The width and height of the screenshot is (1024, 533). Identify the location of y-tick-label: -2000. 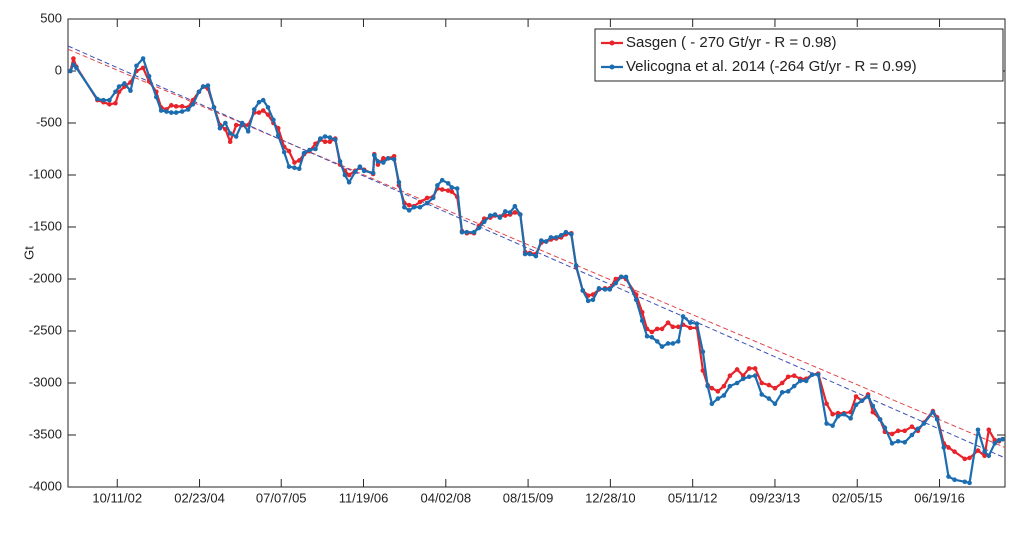
(45, 277).